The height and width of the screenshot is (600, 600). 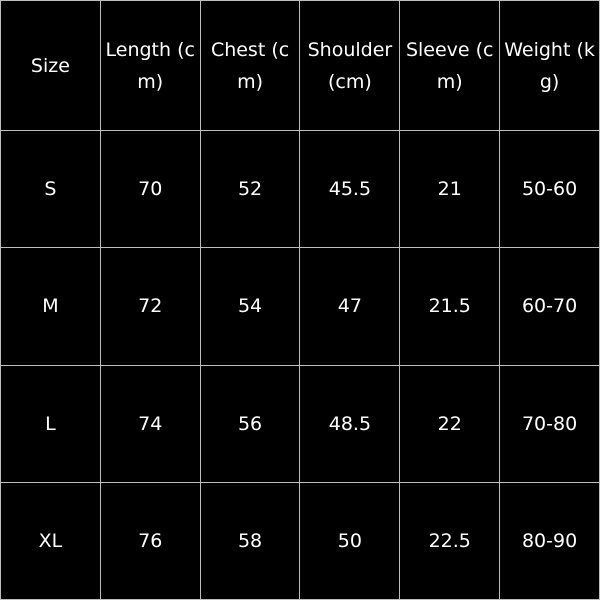 I want to click on table-cell: 50-60, so click(x=549, y=189).